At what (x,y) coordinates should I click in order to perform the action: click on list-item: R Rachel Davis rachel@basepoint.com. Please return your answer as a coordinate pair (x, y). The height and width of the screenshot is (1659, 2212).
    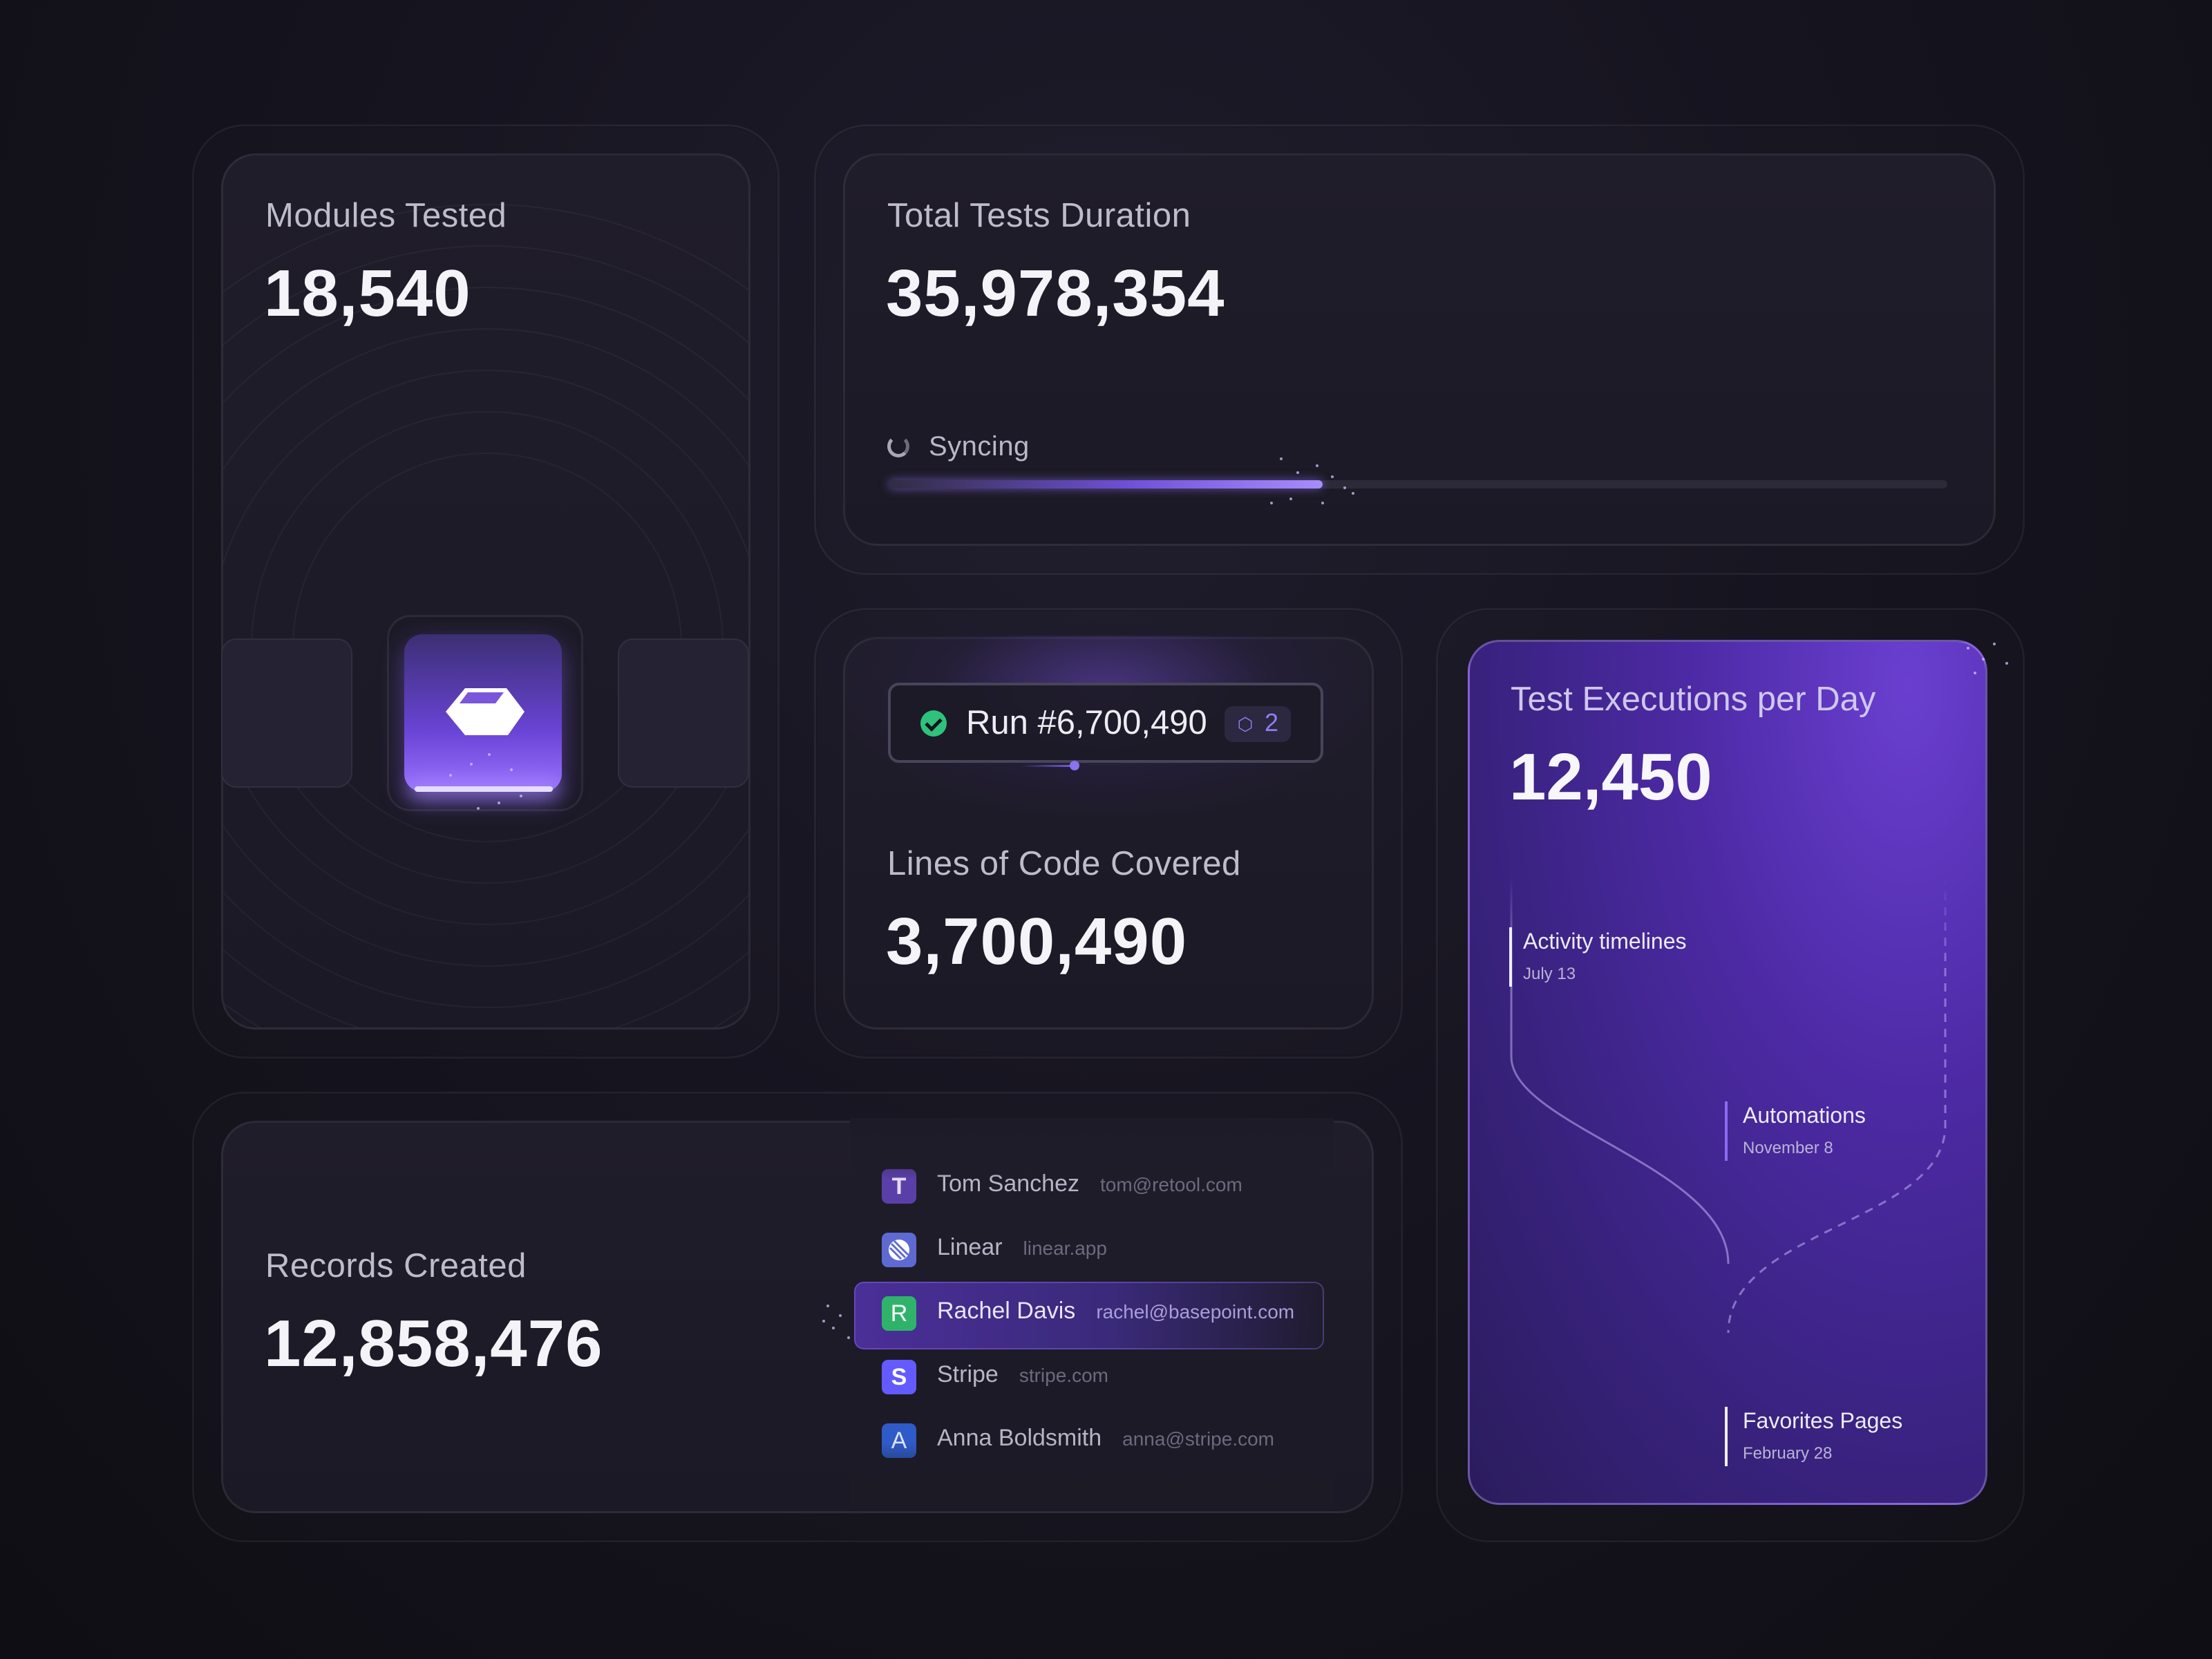
    Looking at the image, I should click on (1100, 1315).